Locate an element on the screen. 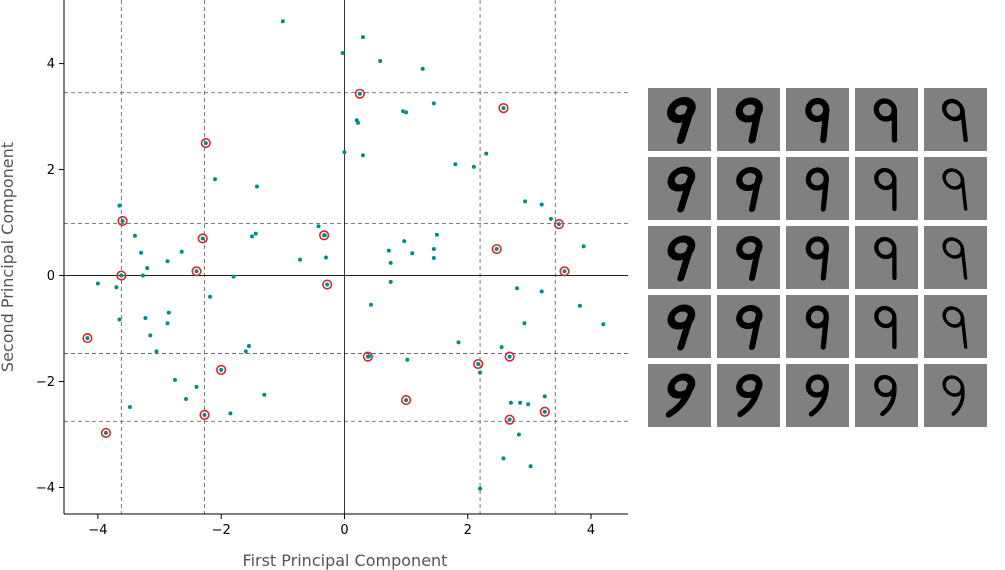  x-tick-label: −4 is located at coordinates (97, 530).